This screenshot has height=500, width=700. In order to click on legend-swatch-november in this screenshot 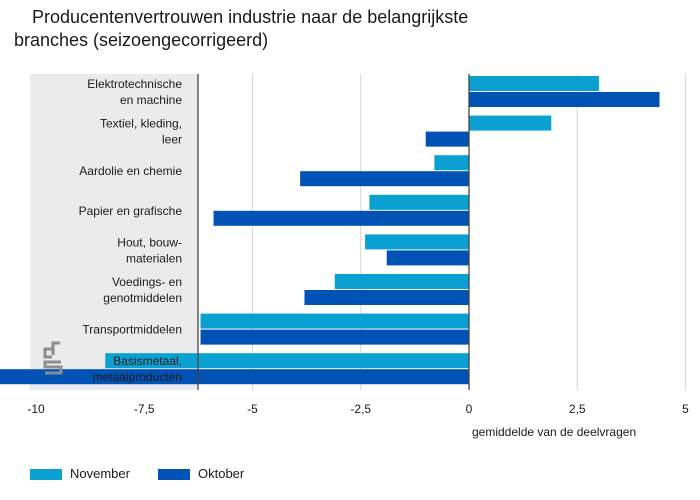, I will do `click(46, 474)`.